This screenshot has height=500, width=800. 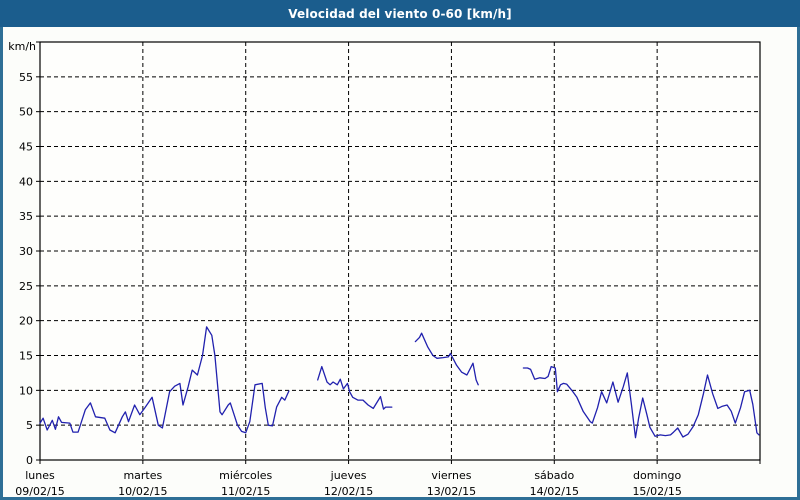 I want to click on y-tick-label: 35, so click(x=26, y=216).